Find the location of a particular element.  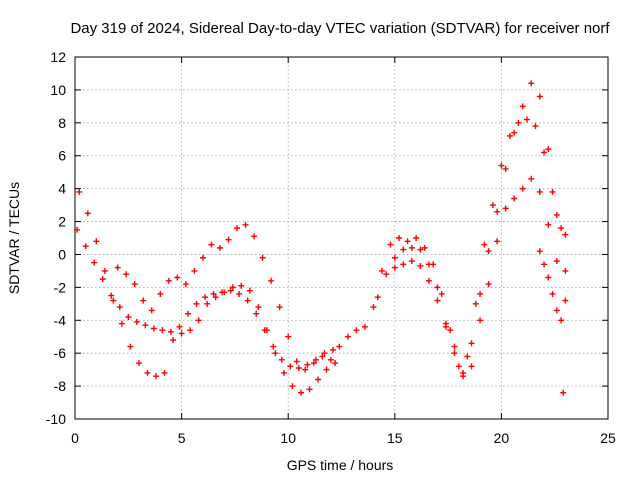

y-tick-label: 10 is located at coordinates (58, 90).